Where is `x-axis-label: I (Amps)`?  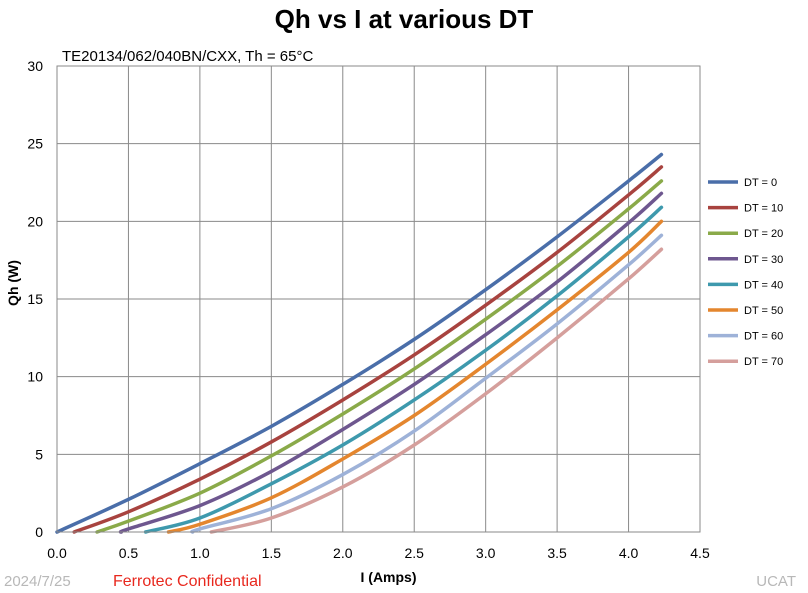
x-axis-label: I (Amps) is located at coordinates (389, 577).